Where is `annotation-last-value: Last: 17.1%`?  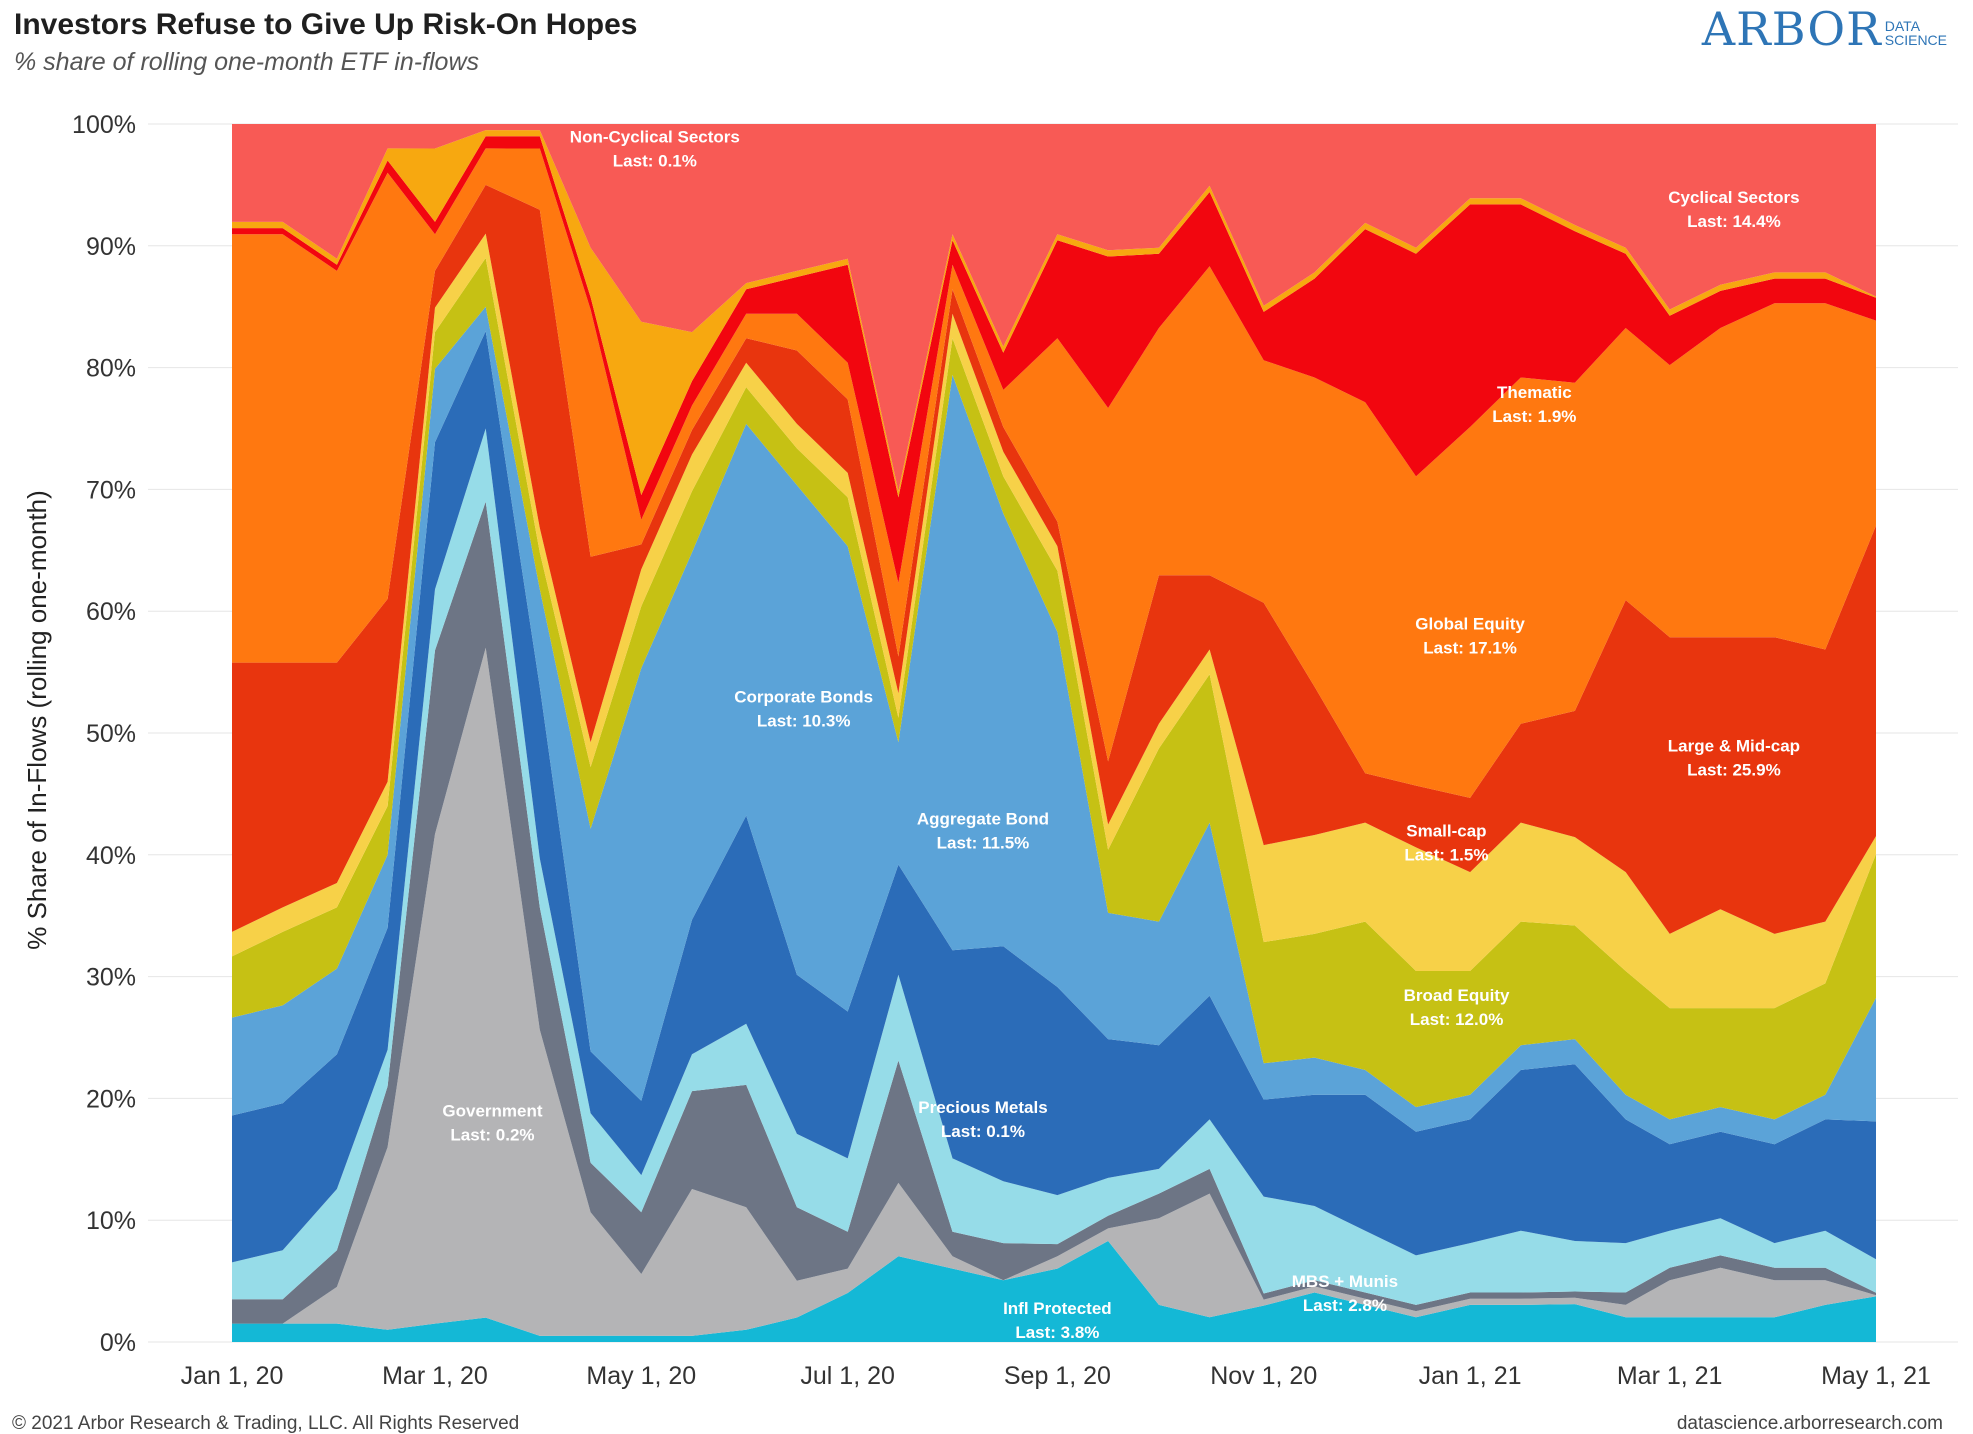 annotation-last-value: Last: 17.1% is located at coordinates (1470, 647).